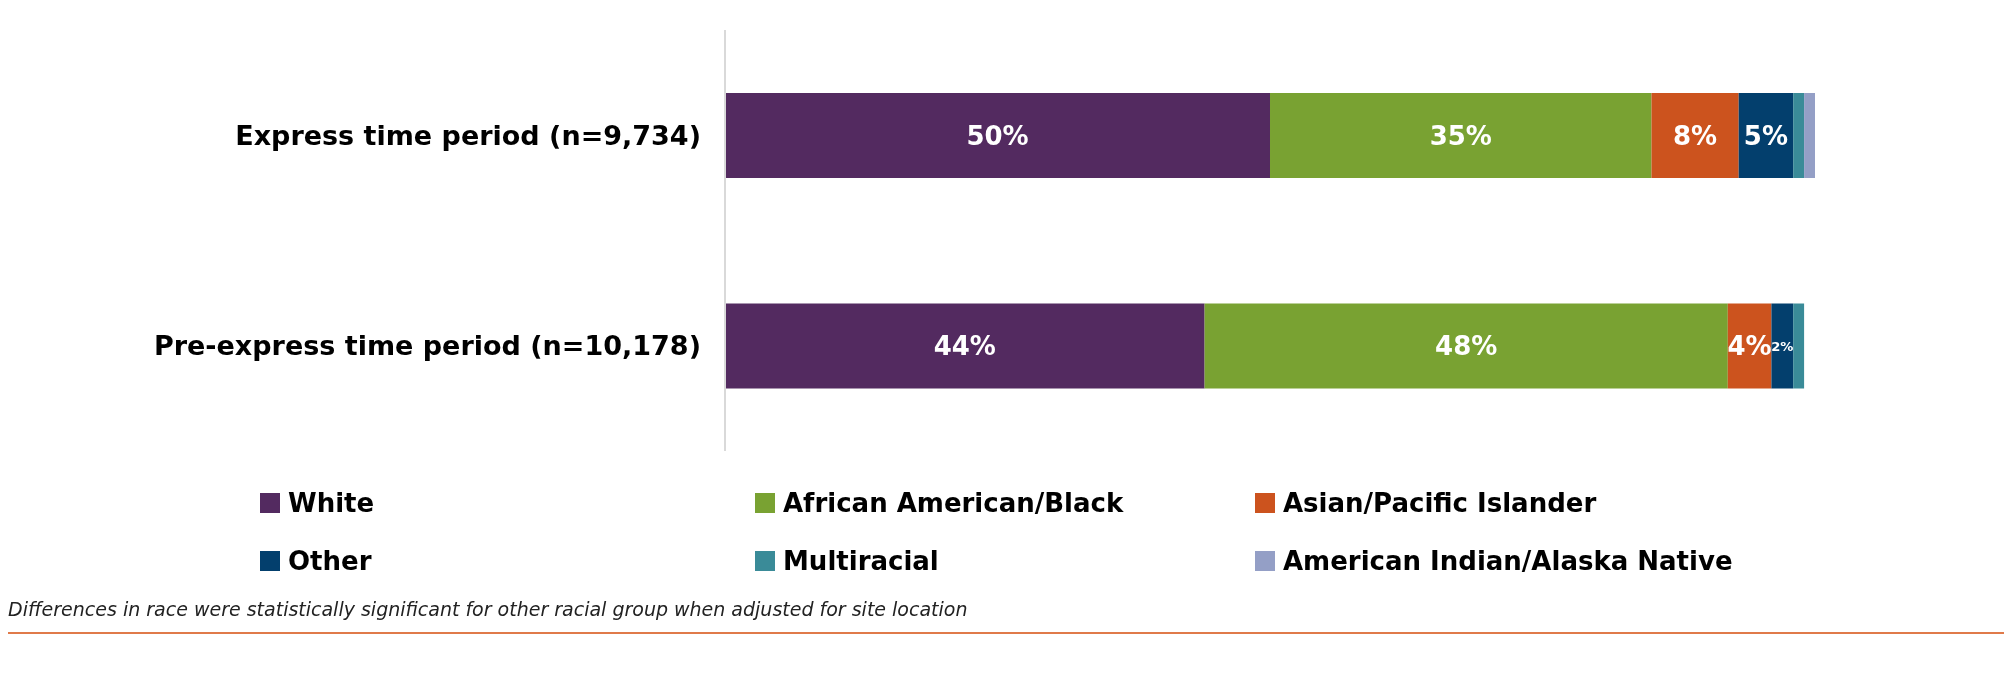 This screenshot has height=677, width=2012. What do you see at coordinates (953, 503) in the screenshot?
I see `legend-label: African American/Black` at bounding box center [953, 503].